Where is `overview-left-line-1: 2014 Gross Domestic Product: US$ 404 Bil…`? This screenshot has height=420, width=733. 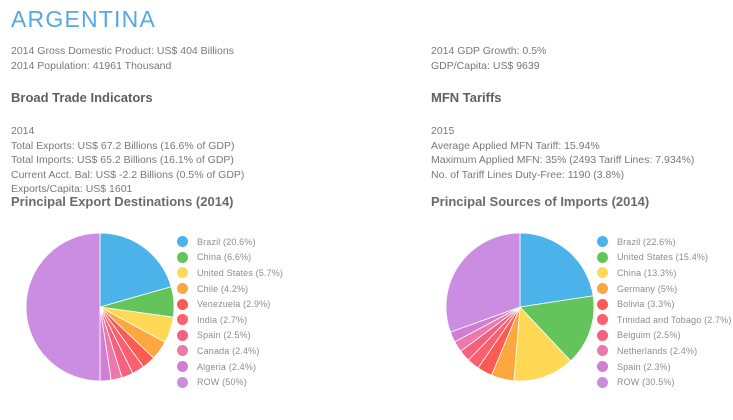
overview-left-line-1: 2014 Gross Domestic Product: US$ 404 Bil… is located at coordinates (122, 51).